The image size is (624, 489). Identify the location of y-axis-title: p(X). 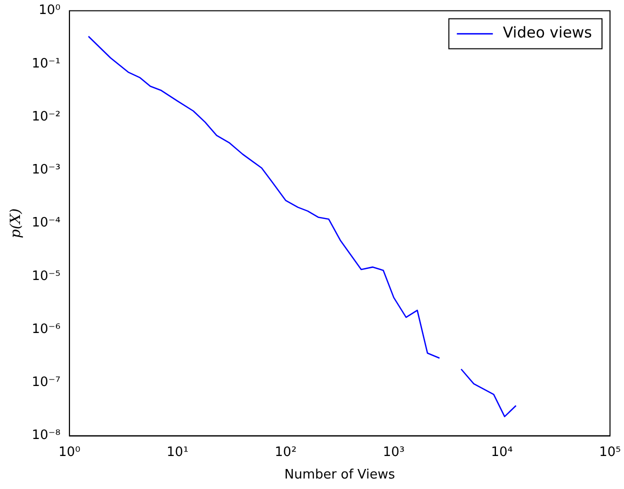
(16, 223).